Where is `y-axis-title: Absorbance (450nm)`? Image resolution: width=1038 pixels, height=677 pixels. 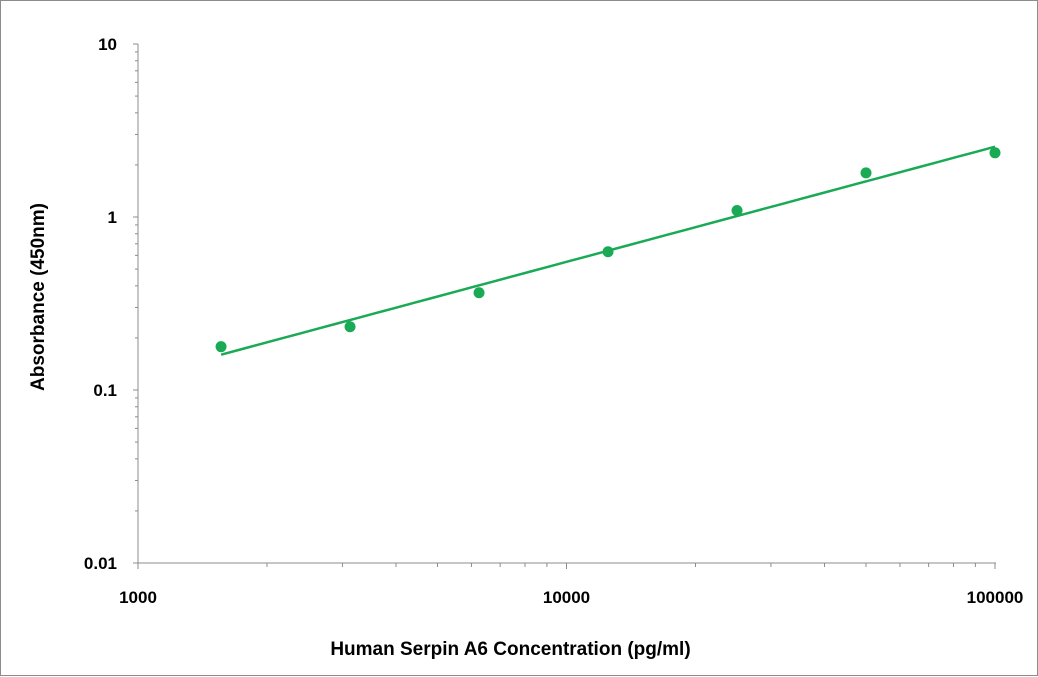 y-axis-title: Absorbance (450nm) is located at coordinates (38, 297).